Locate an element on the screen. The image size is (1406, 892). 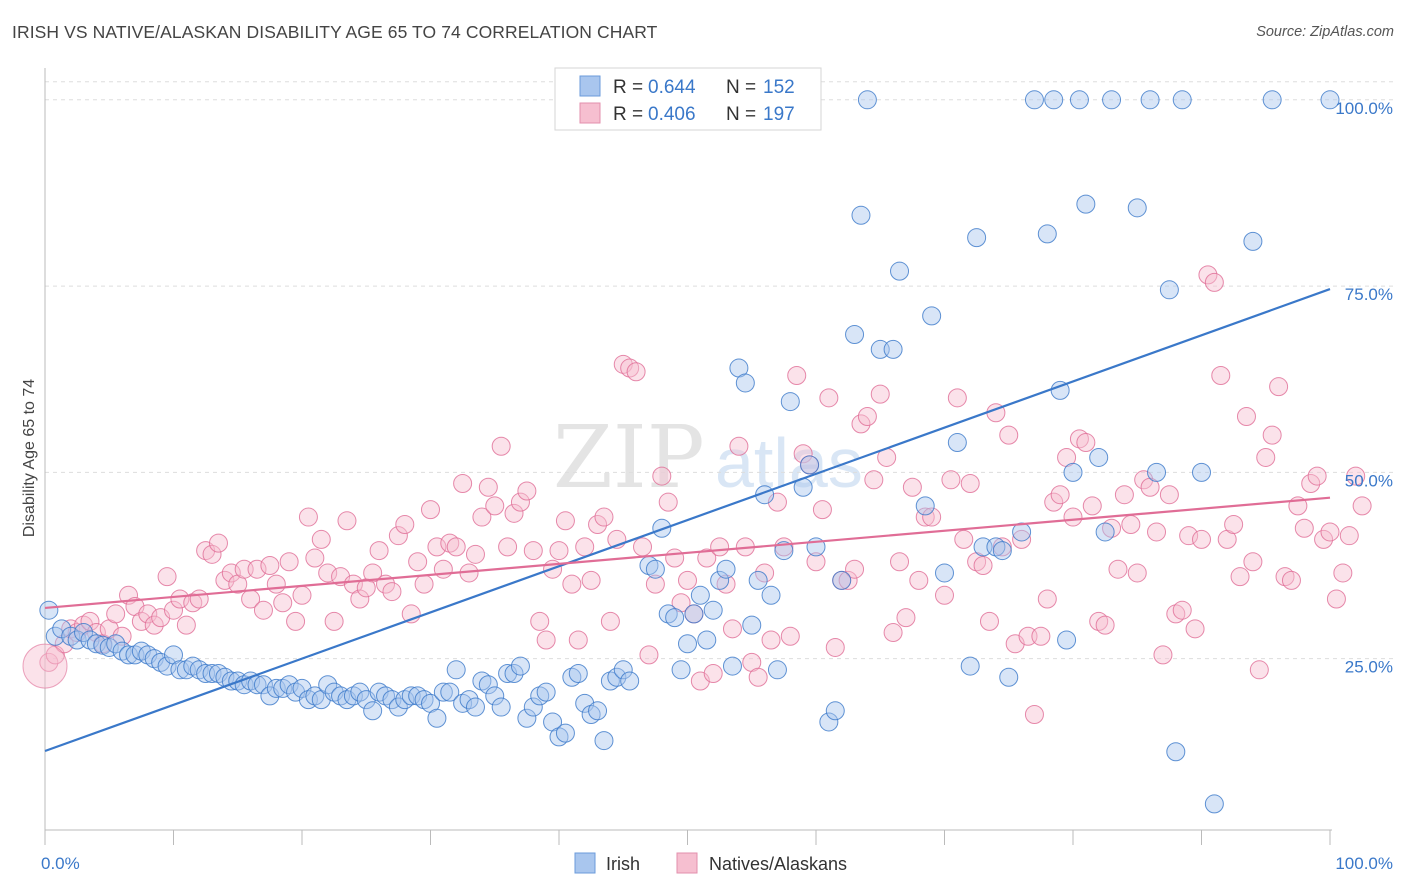
x-tick-label-right: 100.0% is located at coordinates (1364, 863).